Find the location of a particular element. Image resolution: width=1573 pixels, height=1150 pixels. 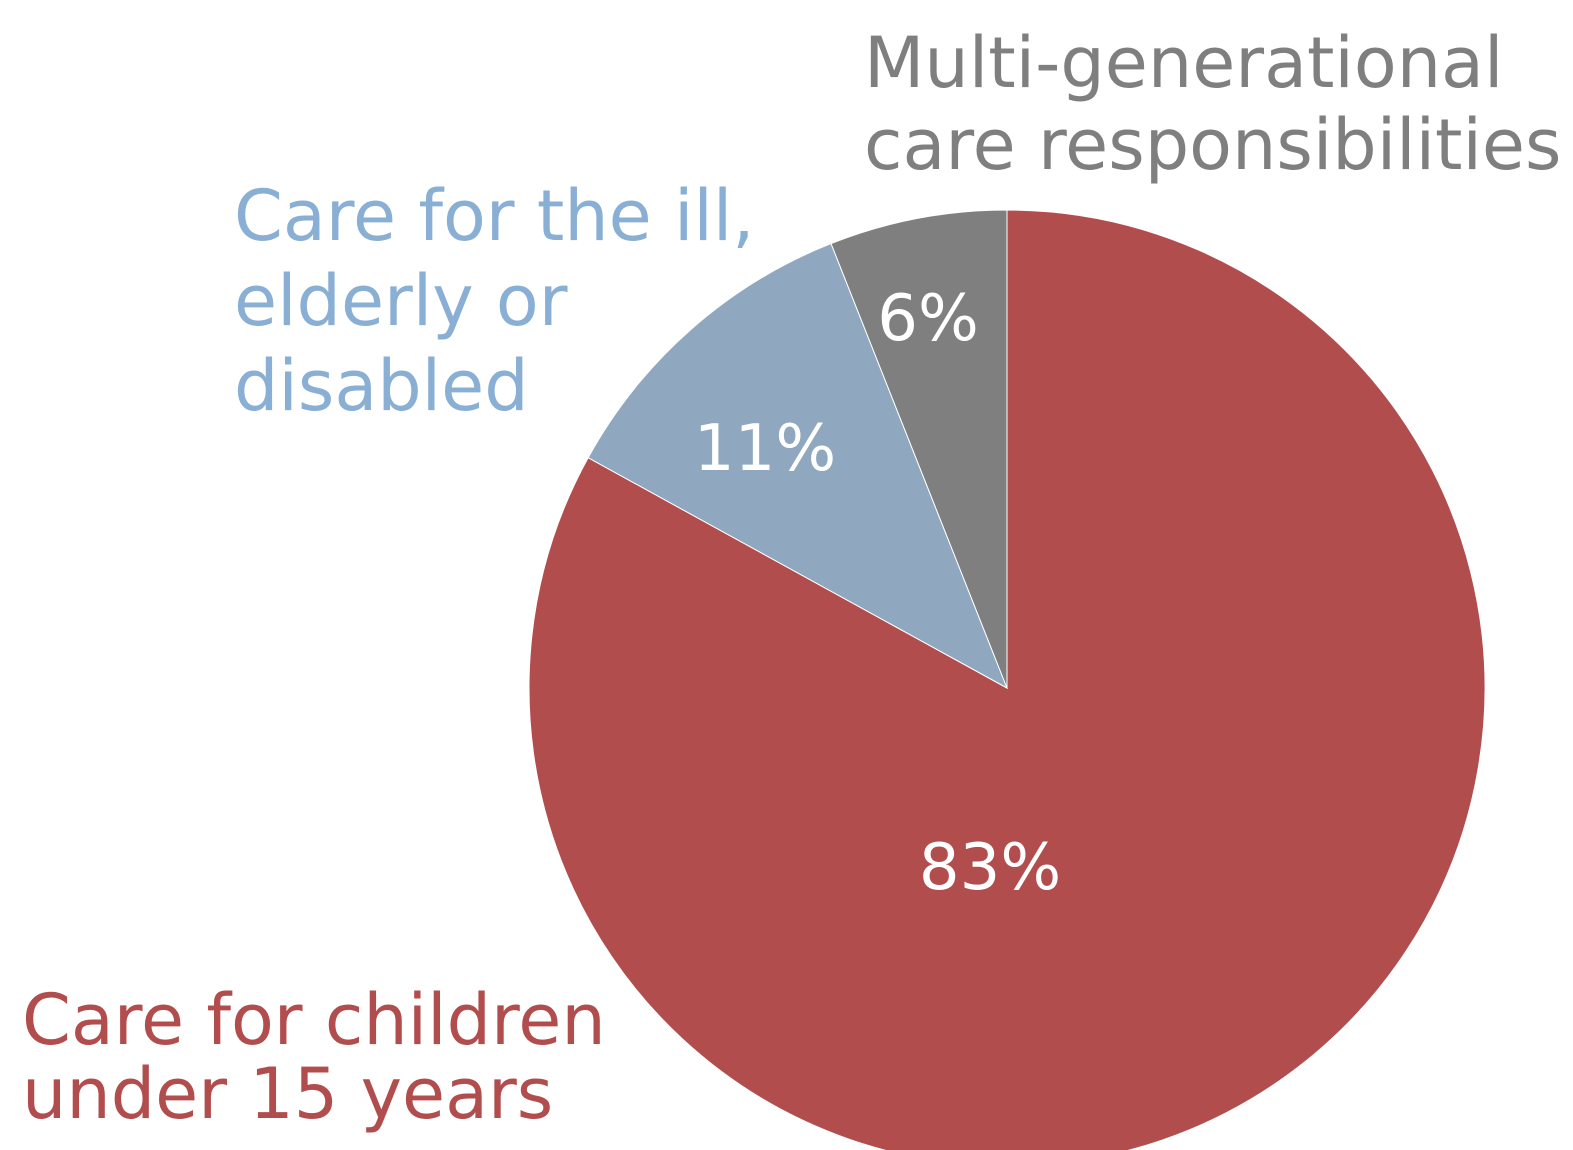

category-label-2-line-3: disabled is located at coordinates (381, 386).